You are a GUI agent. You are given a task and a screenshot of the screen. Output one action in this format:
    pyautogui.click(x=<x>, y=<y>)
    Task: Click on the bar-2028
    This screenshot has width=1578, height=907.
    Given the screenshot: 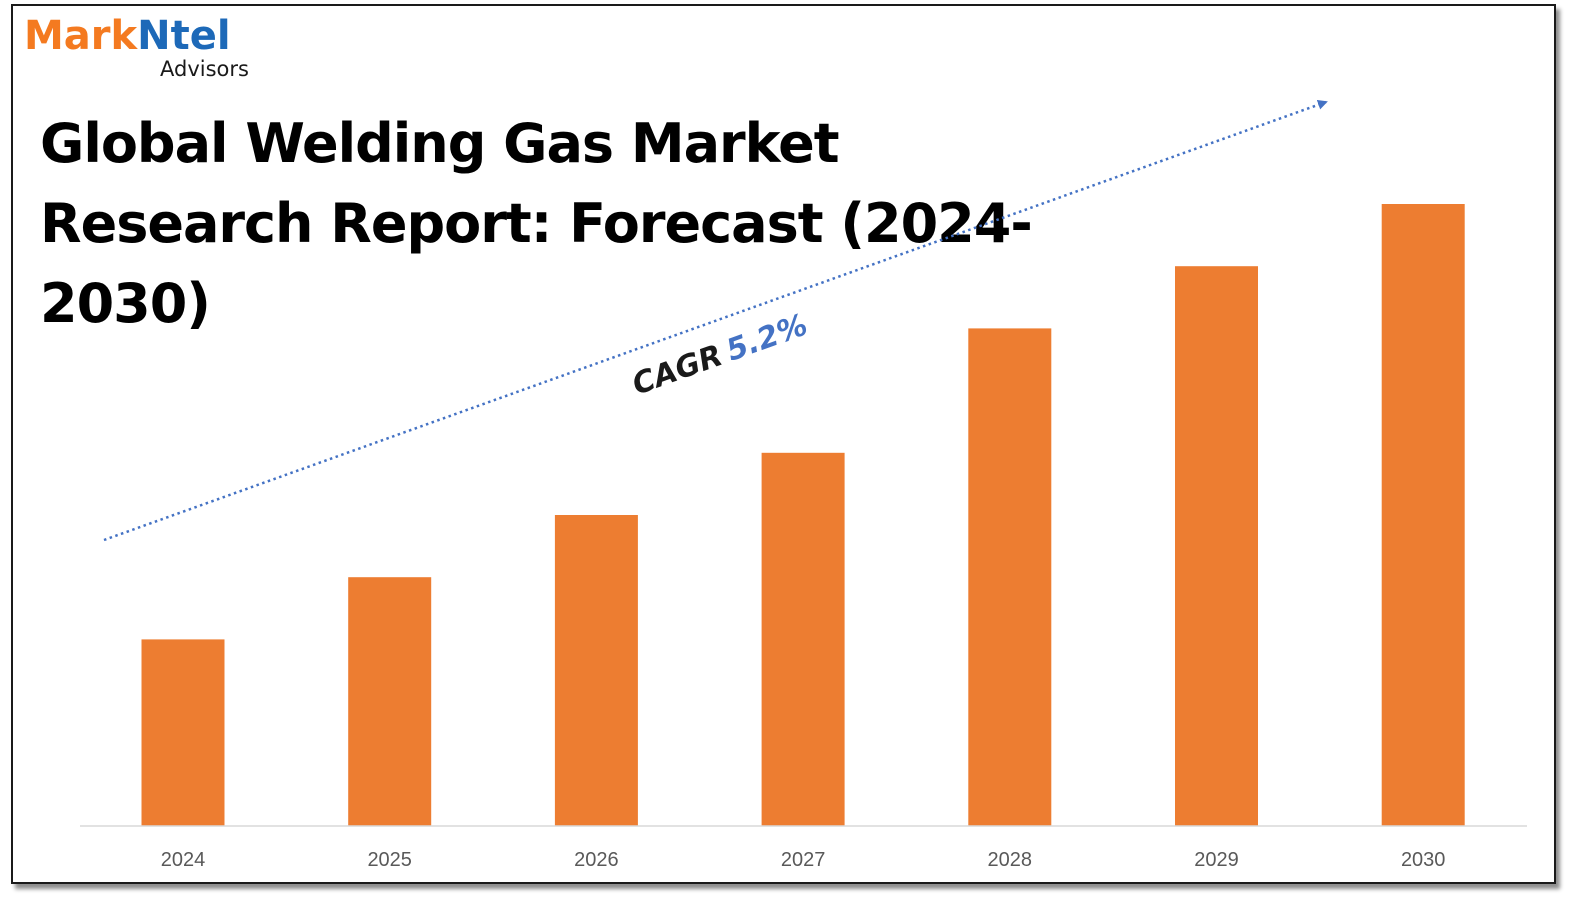 What is the action you would take?
    pyautogui.click(x=1010, y=577)
    